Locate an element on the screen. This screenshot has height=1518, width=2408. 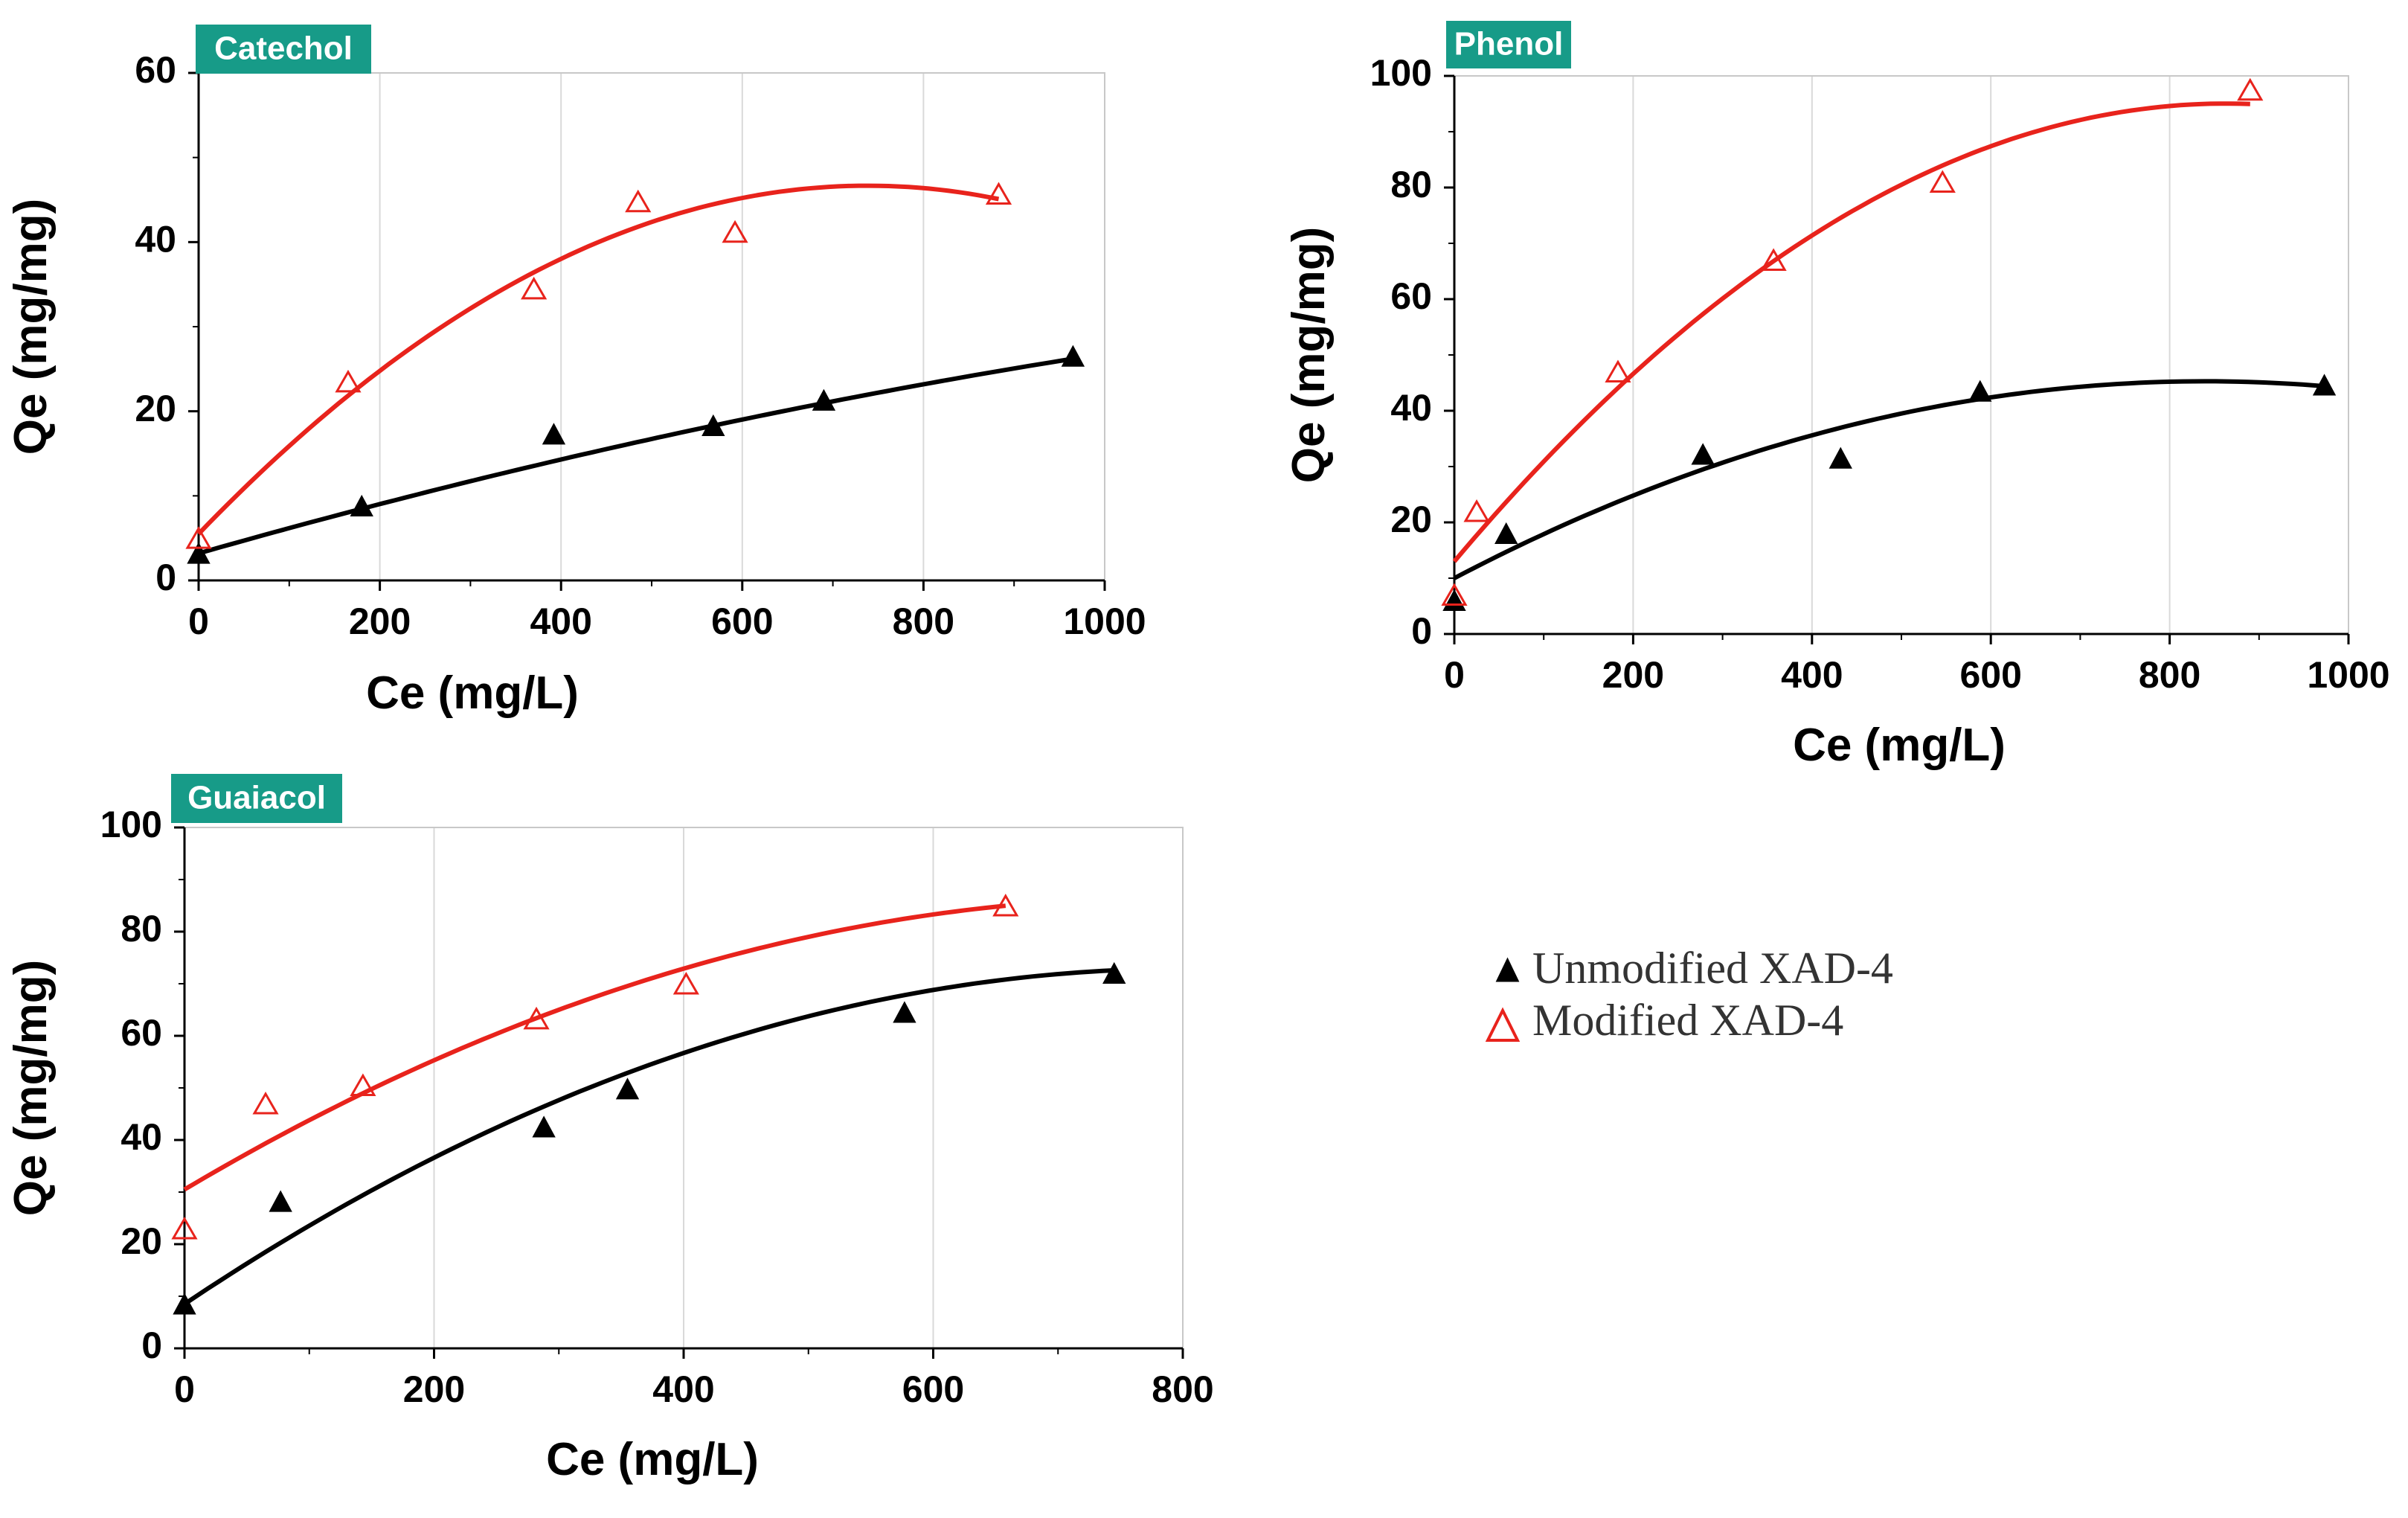
catechol-fit-curve-unmodified is located at coordinates (635, 456).